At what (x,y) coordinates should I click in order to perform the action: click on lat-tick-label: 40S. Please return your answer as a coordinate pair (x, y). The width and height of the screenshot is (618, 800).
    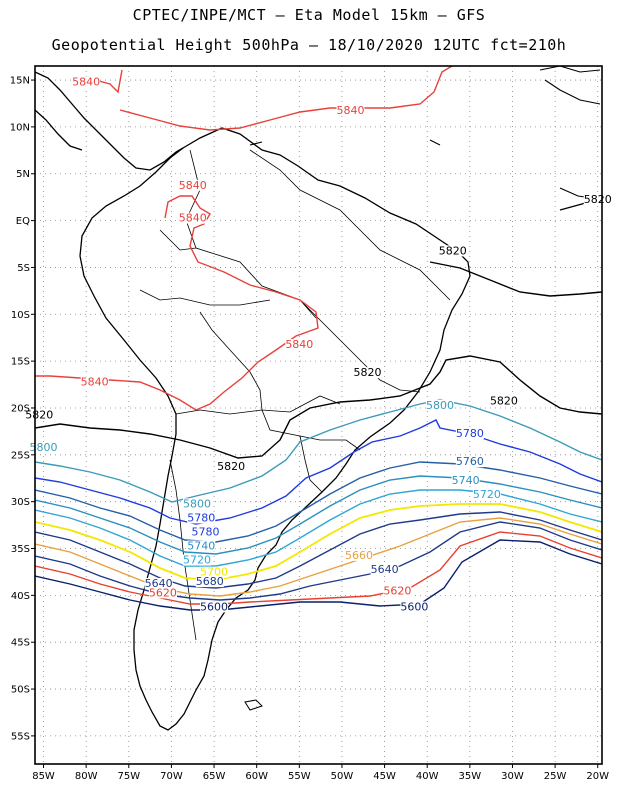
    Looking at the image, I should click on (20, 596).